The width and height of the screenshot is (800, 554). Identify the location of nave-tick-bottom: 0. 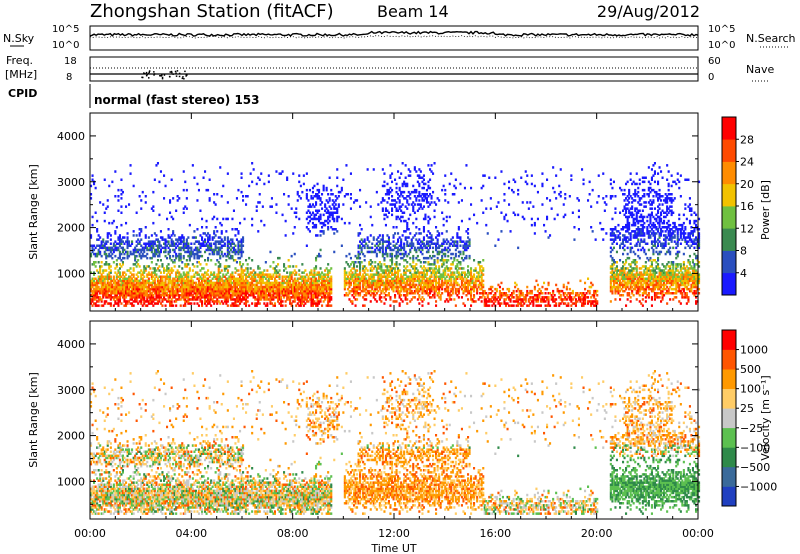
(711, 77).